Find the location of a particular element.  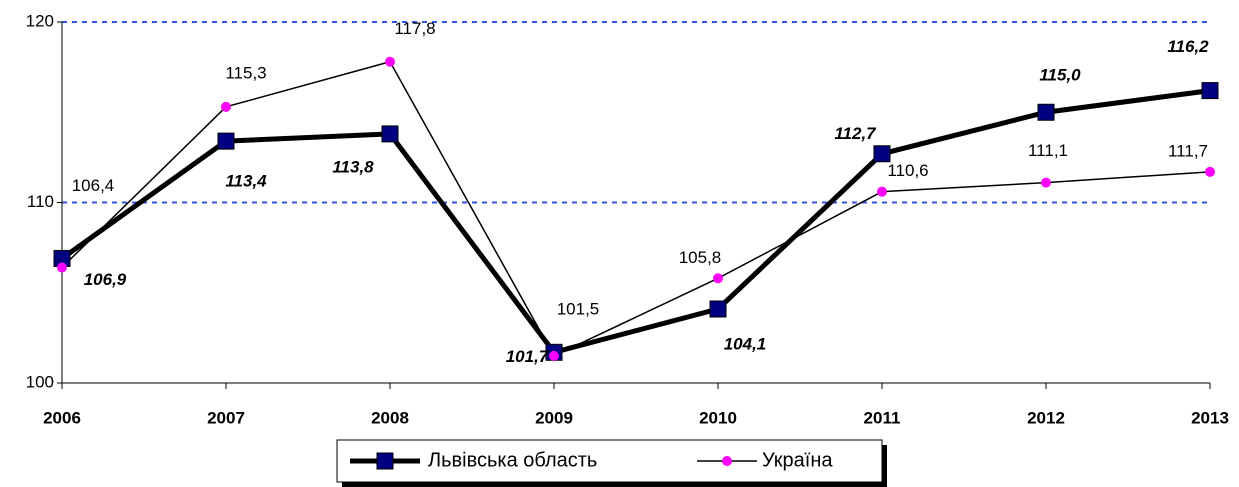

x-tick-label: 2006 is located at coordinates (62, 417).